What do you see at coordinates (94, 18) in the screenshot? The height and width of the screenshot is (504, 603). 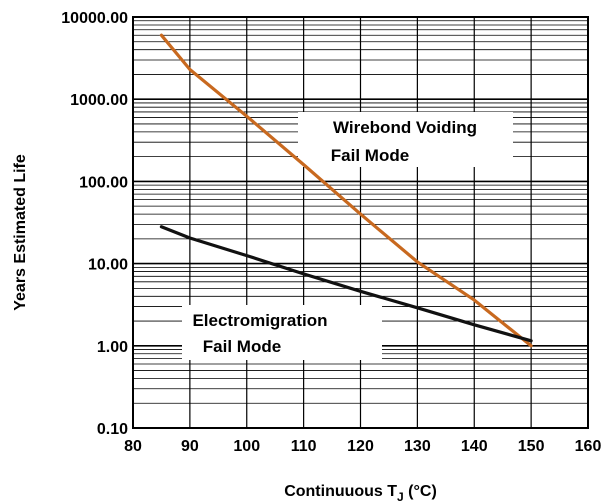 I see `y-tick-label: 10000.00` at bounding box center [94, 18].